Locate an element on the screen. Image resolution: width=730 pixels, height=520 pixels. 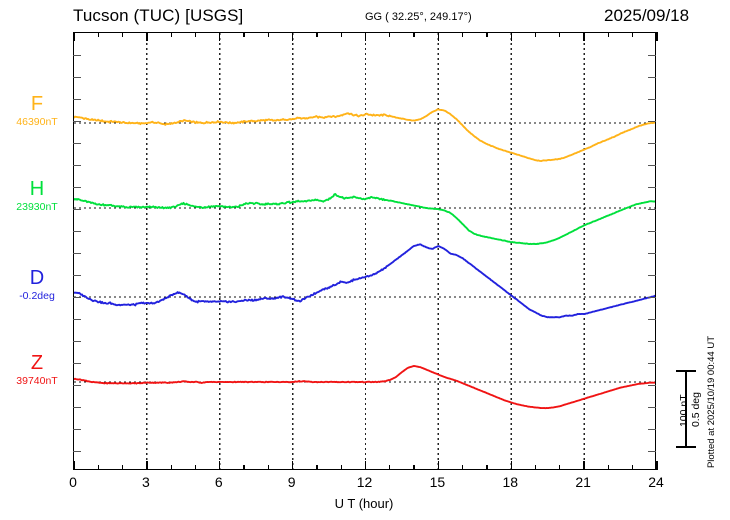
scale-bar-deg: 0.5 deg is located at coordinates (696, 410).